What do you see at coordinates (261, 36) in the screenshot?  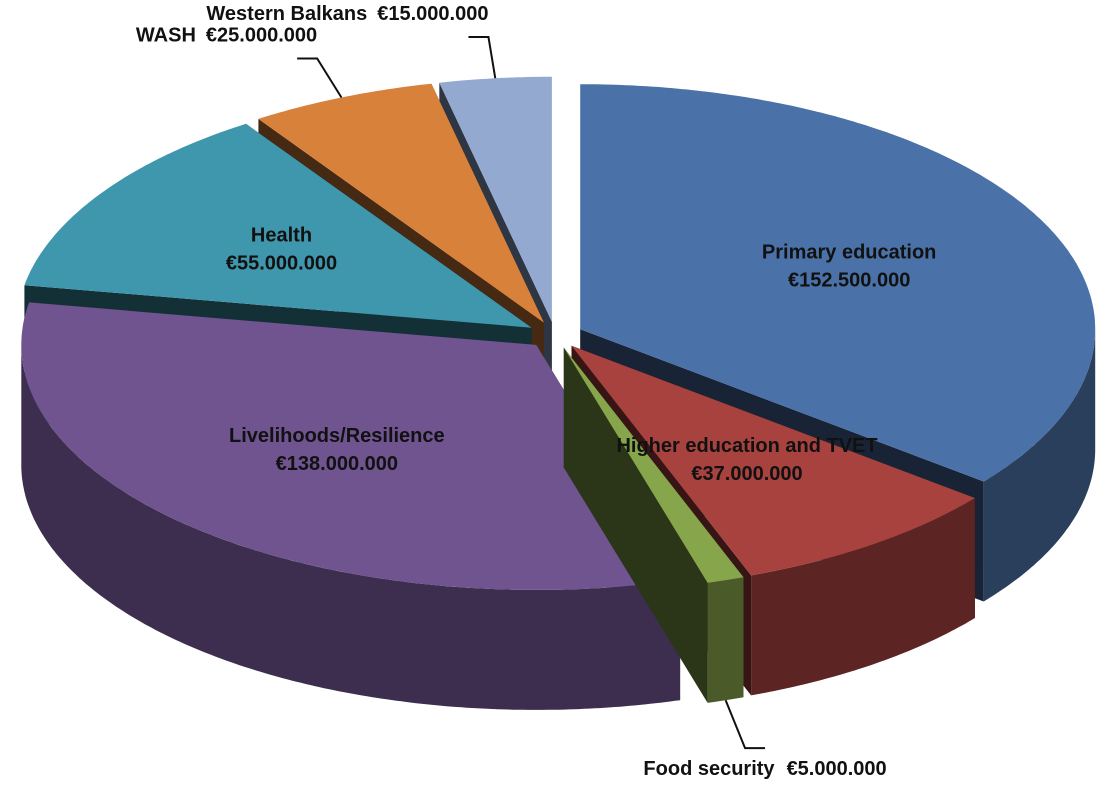 I see `slice-value-label: €25.000.000` at bounding box center [261, 36].